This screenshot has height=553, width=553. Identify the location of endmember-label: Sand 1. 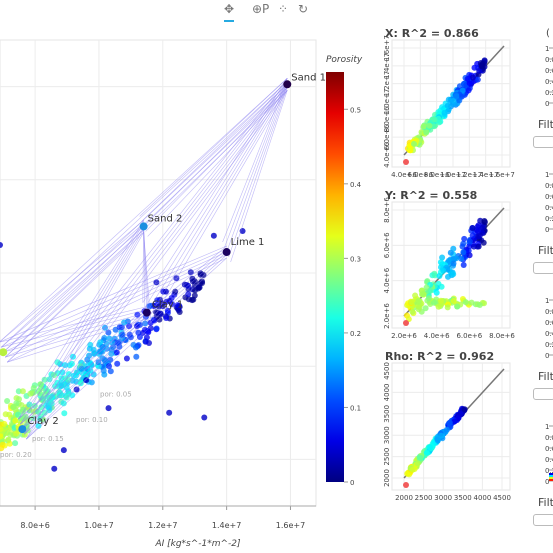
(308, 77).